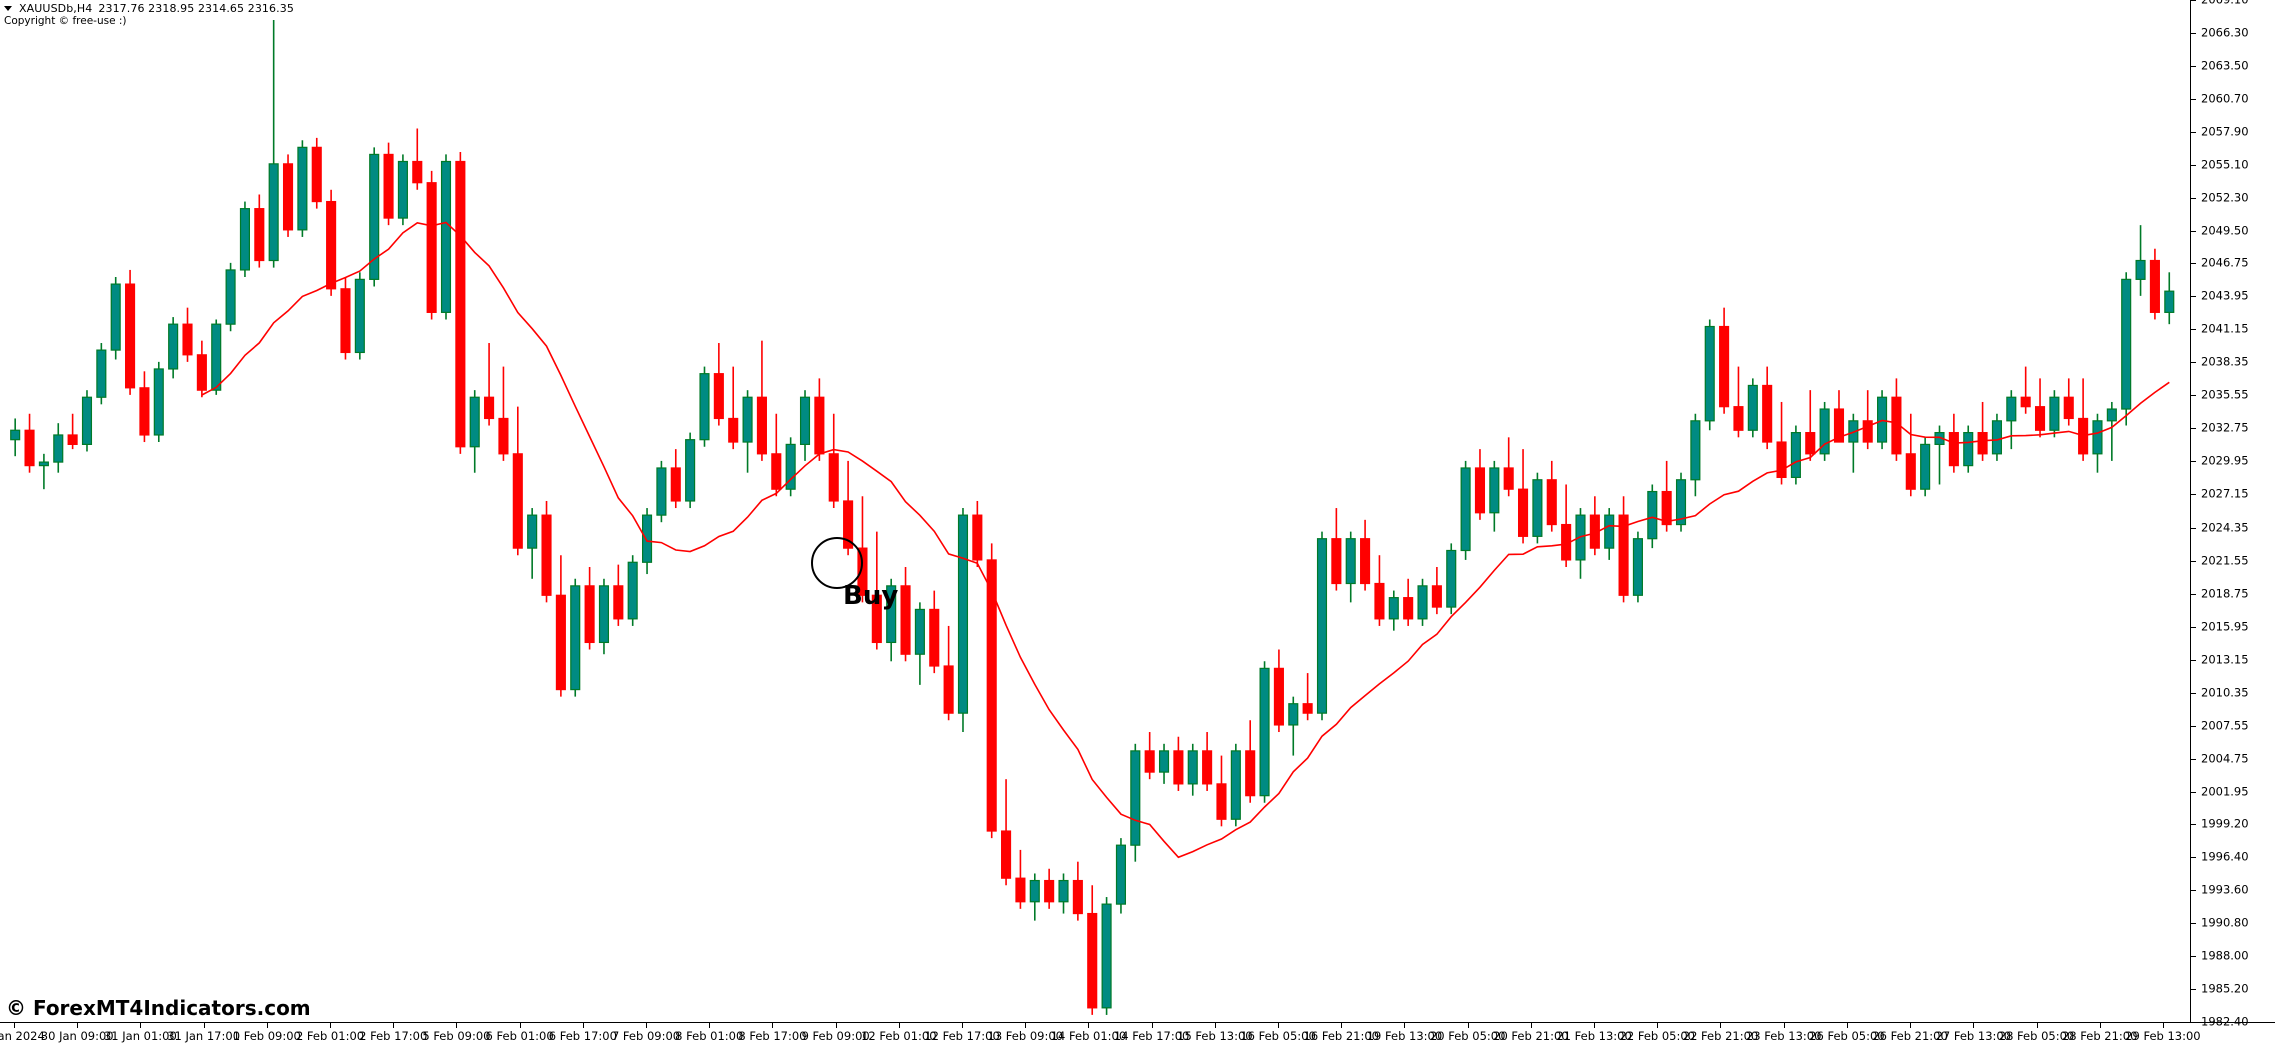 This screenshot has width=2275, height=1050. Describe the element at coordinates (1720, 1036) in the screenshot. I see `time-axis-label: 22 Feb 21:00` at that location.